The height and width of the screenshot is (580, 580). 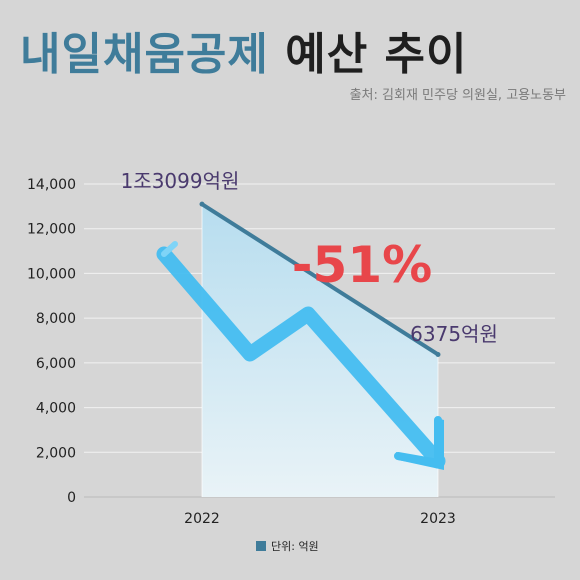 What do you see at coordinates (56, 453) in the screenshot?
I see `y-tick-label: 2,000` at bounding box center [56, 453].